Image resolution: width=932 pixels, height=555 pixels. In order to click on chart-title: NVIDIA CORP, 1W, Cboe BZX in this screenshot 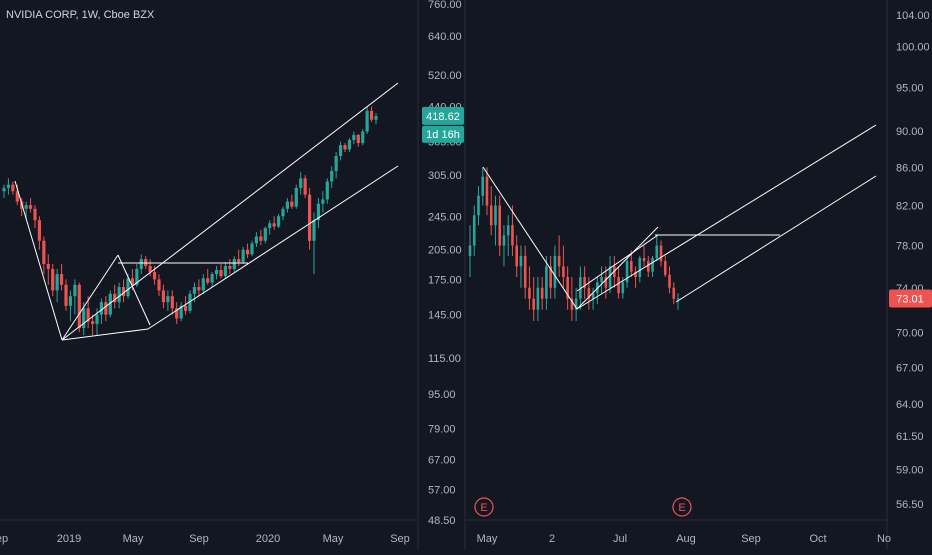, I will do `click(80, 15)`.